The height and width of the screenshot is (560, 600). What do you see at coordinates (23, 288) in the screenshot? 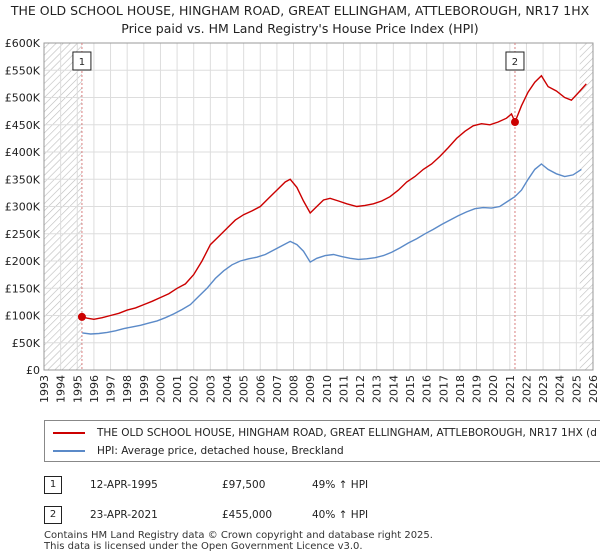
I see `y-tick-label: £150K` at bounding box center [23, 288].